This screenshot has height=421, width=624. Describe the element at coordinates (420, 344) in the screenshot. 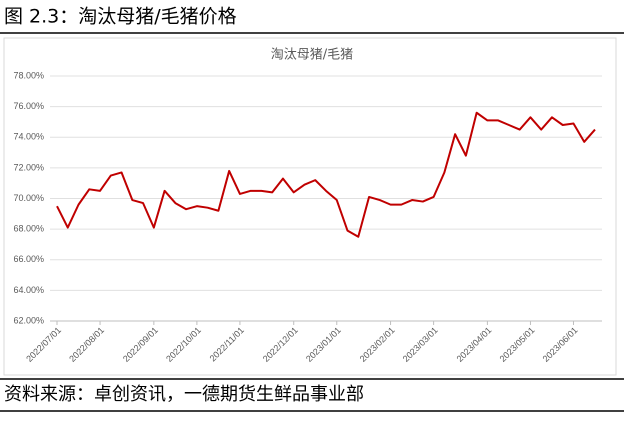

I see `x-tick-label: 2023/03/01` at that location.